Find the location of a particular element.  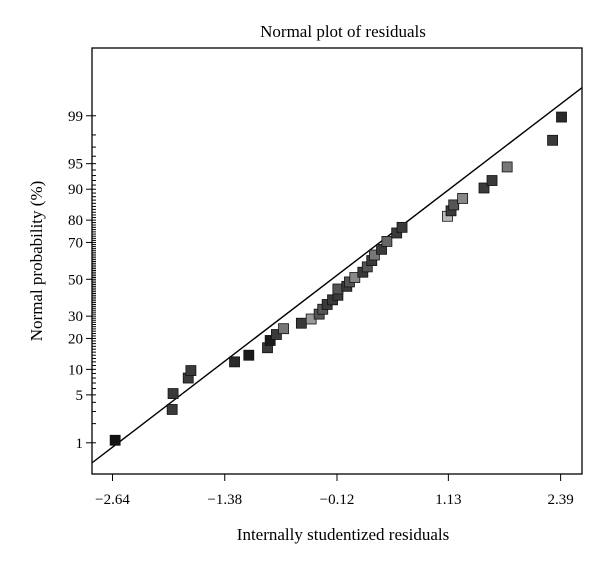

y-tick-label: 80 is located at coordinates (75, 221).